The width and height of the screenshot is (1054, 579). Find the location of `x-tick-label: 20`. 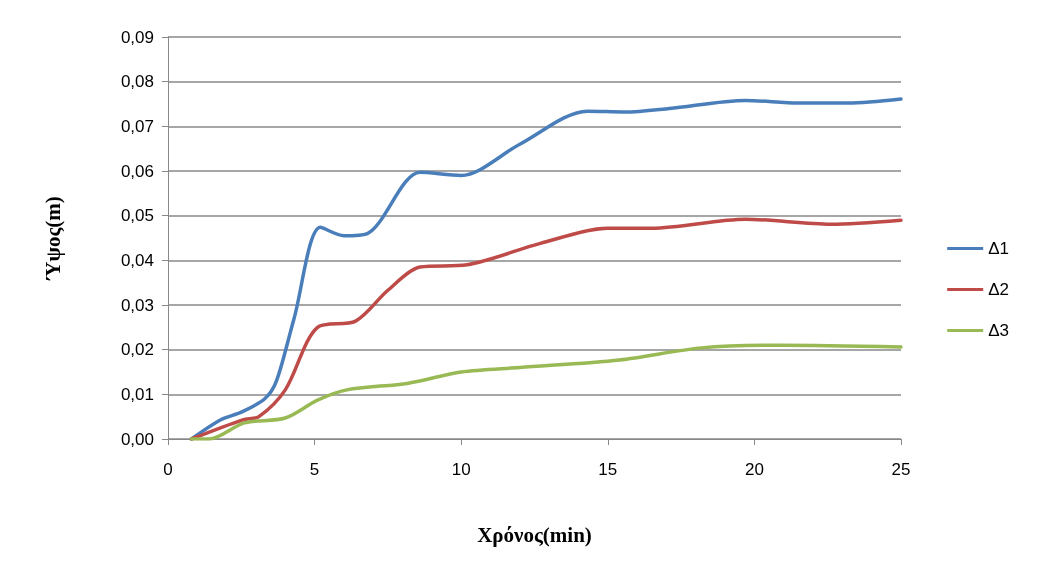

x-tick-label: 20 is located at coordinates (754, 469).